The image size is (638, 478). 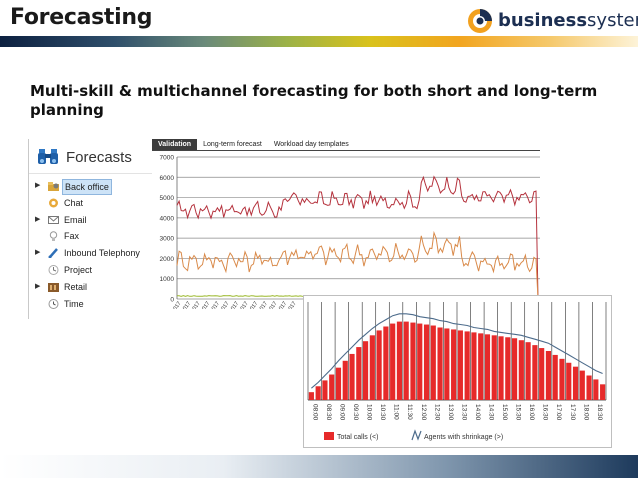 What do you see at coordinates (167, 259) in the screenshot?
I see `y-tick-label: 2000` at bounding box center [167, 259].